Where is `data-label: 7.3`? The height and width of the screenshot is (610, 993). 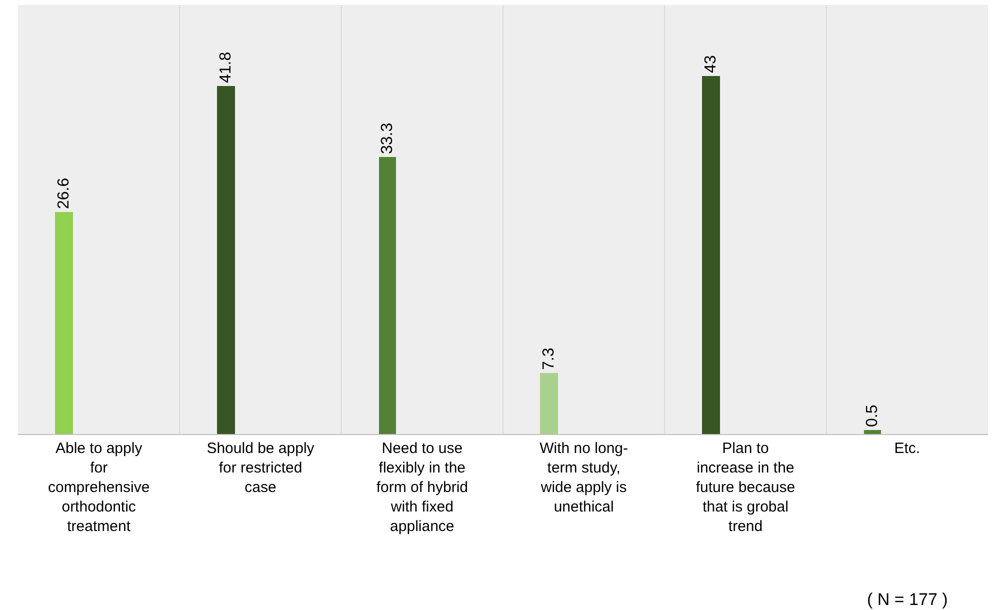 data-label: 7.3 is located at coordinates (549, 359).